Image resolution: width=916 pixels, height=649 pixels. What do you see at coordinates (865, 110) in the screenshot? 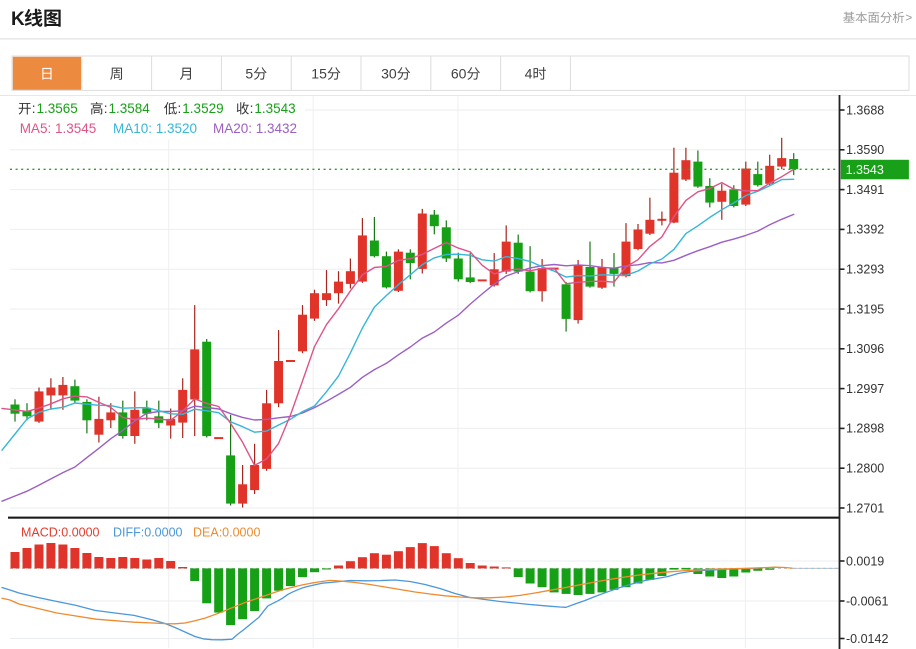
I see `svg-text: 1.3688` at bounding box center [865, 110].